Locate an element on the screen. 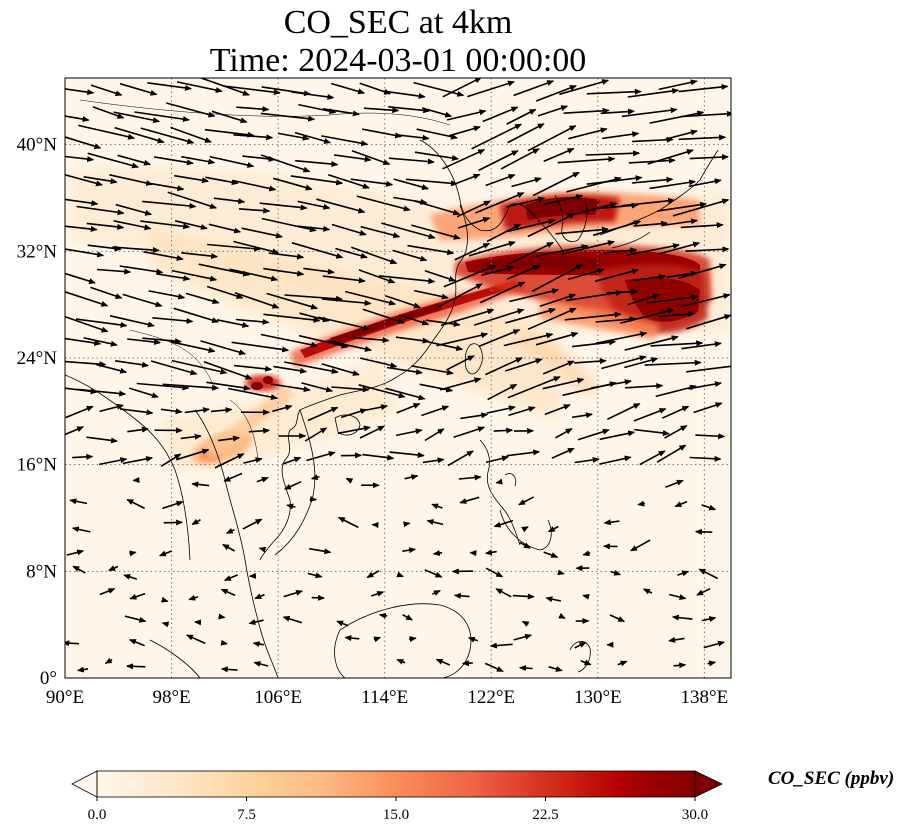  lon-tick-label: 114°E is located at coordinates (384, 697).